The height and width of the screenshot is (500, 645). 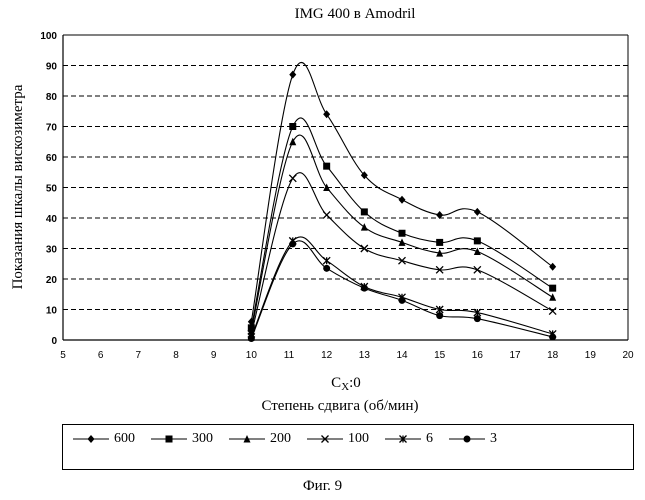 What do you see at coordinates (52, 67) in the screenshot?
I see `y-tick-label: 90` at bounding box center [52, 67].